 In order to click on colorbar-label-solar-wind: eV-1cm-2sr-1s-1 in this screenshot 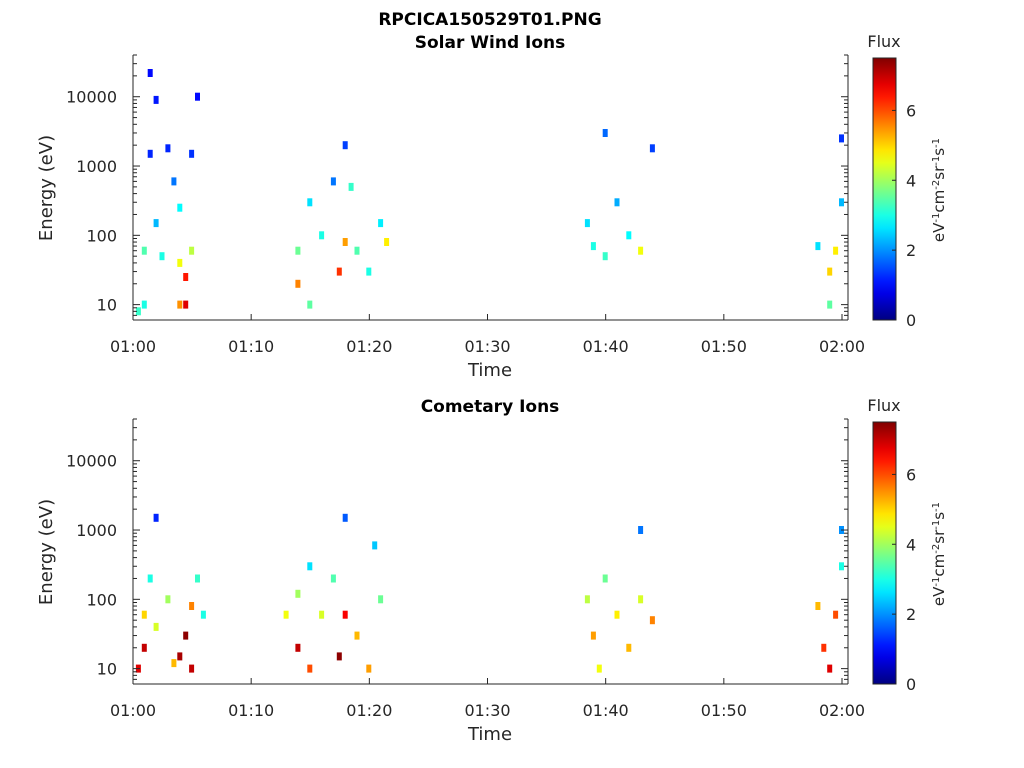, I will do `click(939, 190)`.